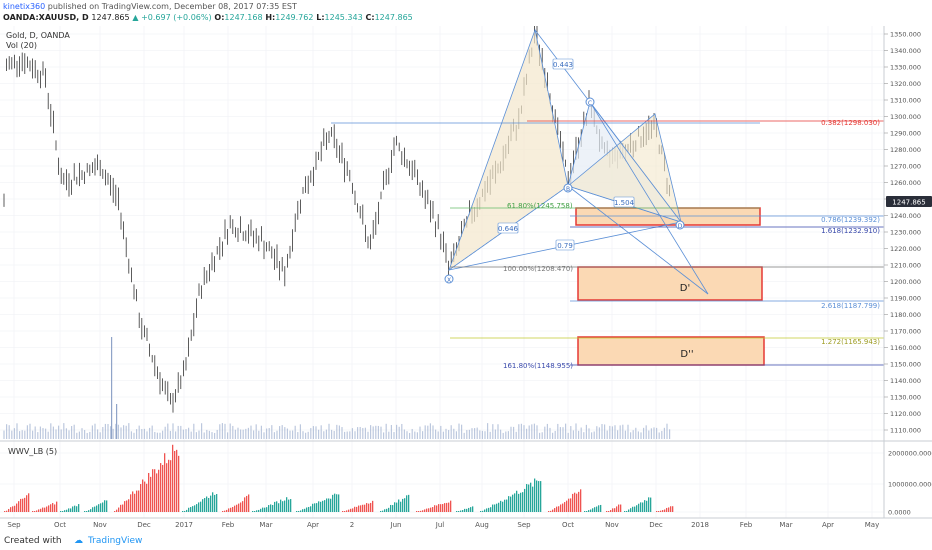  I want to click on point-b-marker: B, so click(568, 188).